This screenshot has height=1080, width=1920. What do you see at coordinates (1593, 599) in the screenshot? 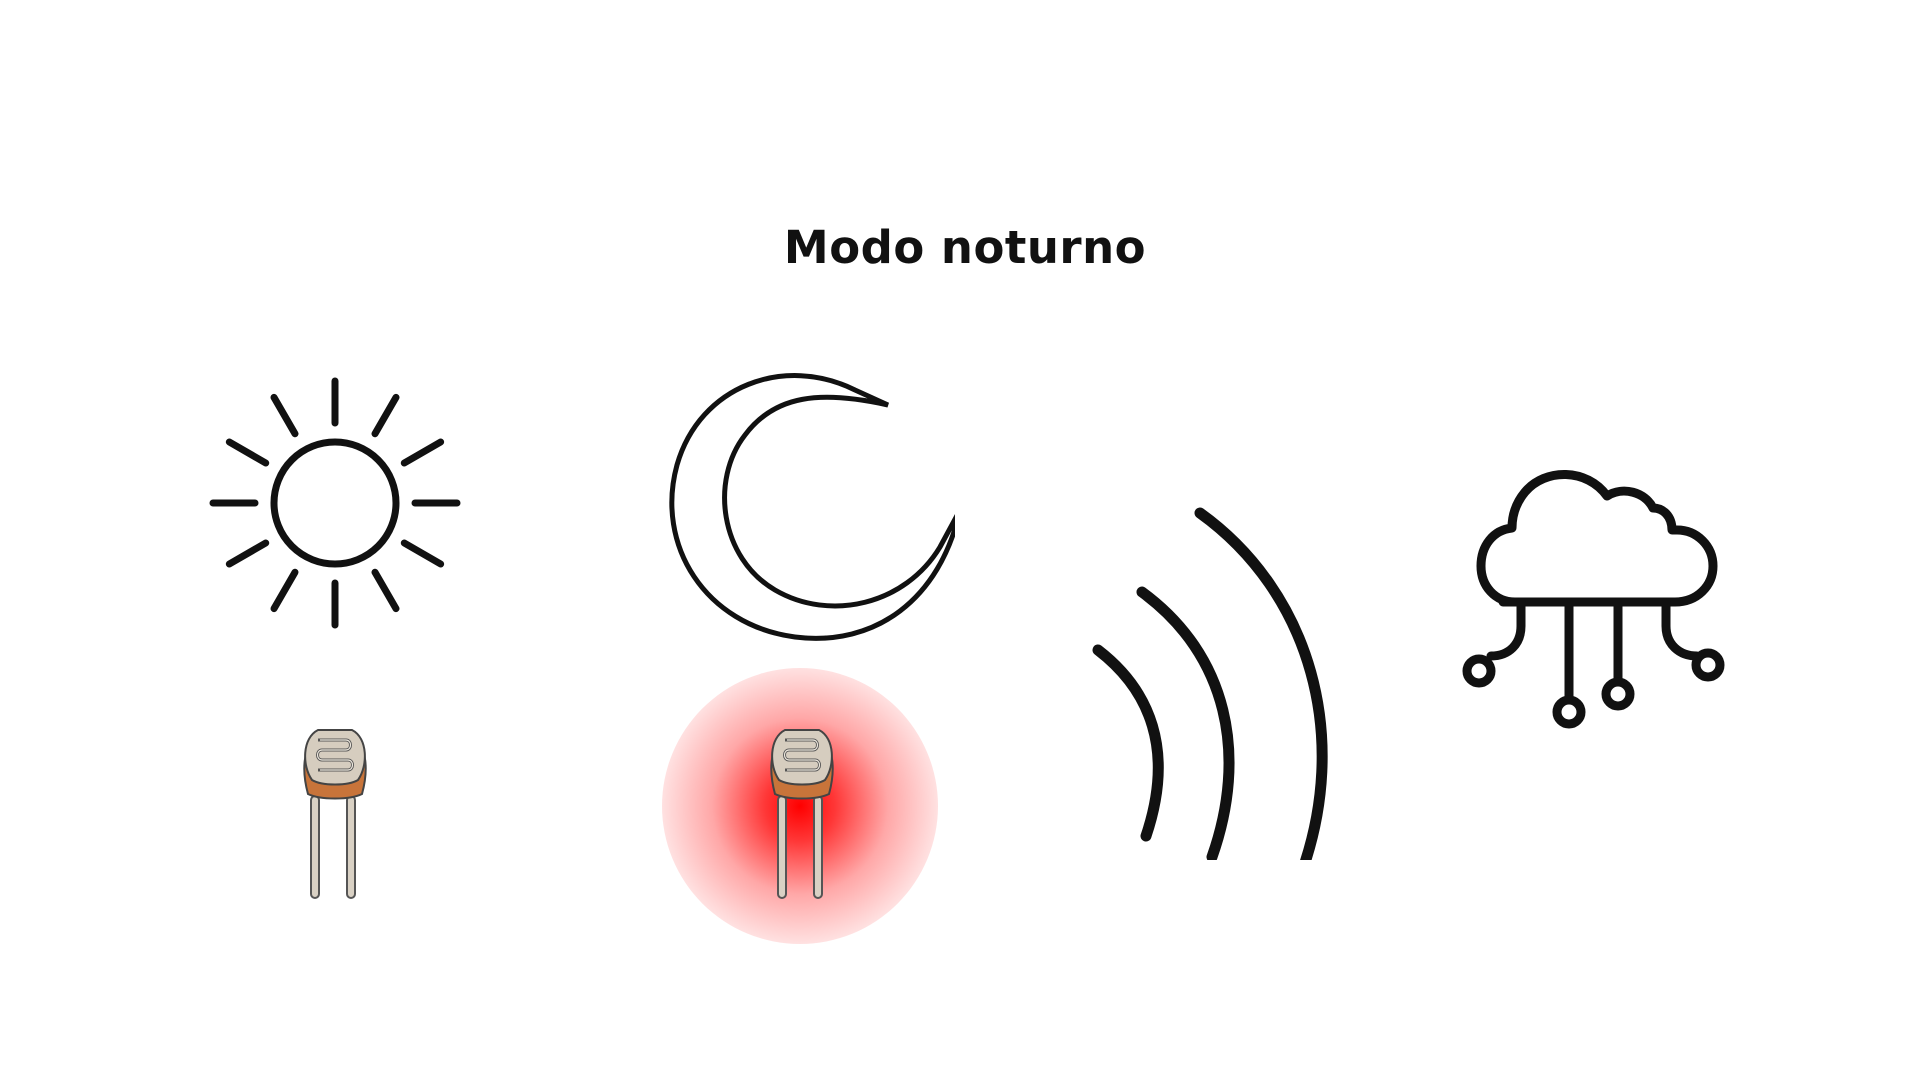
I see `cloud-network-icon` at bounding box center [1593, 599].